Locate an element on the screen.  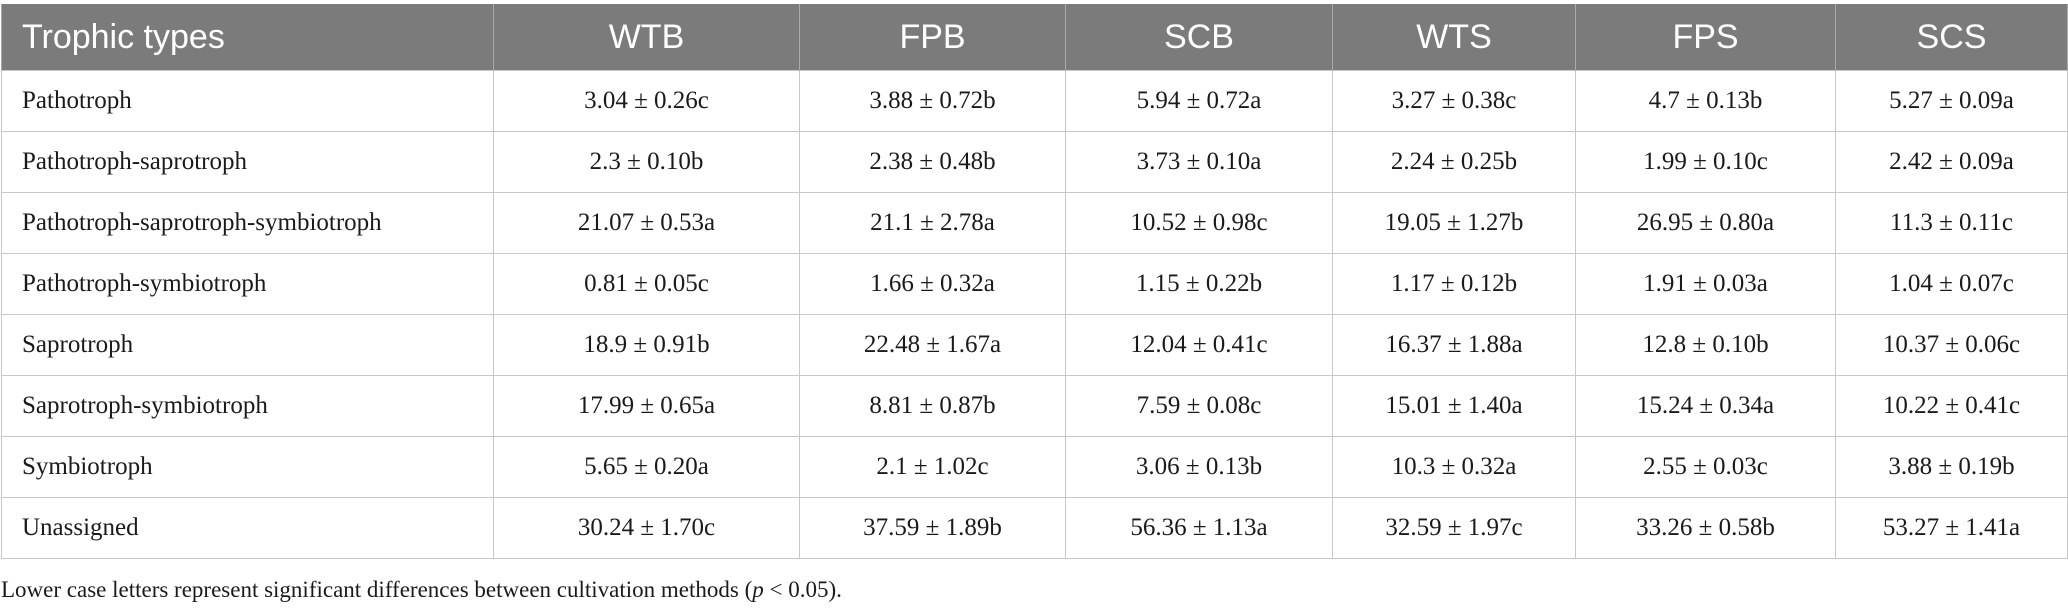
header-cell-trophic-types: Trophic types is located at coordinates (247, 37).